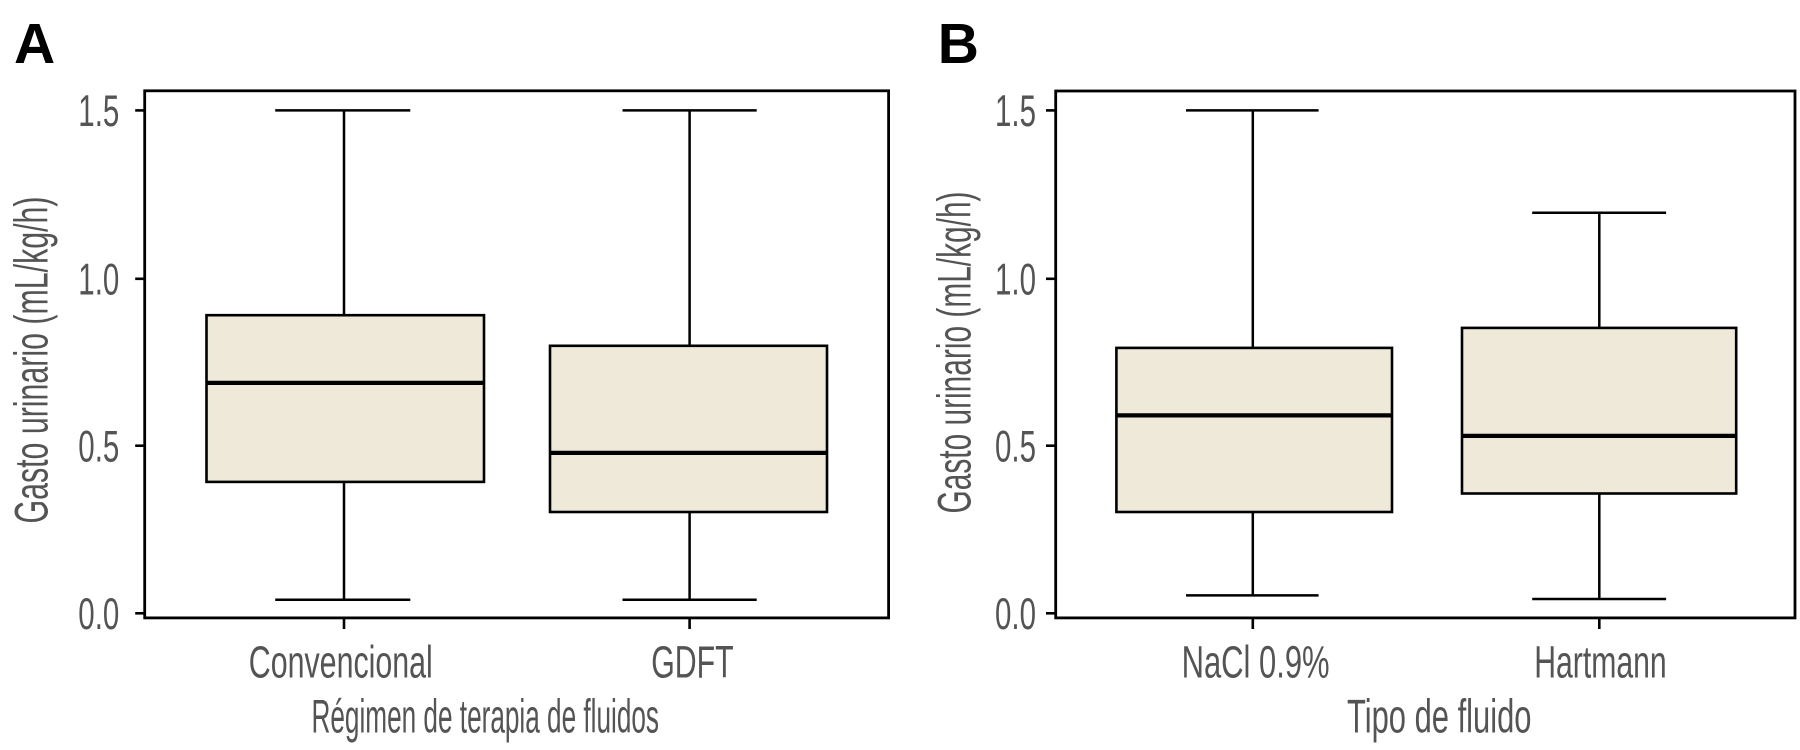 The image size is (1800, 750). Describe the element at coordinates (486, 715) in the screenshot. I see `svg-text: Régimen de terapia de fluidos` at that location.